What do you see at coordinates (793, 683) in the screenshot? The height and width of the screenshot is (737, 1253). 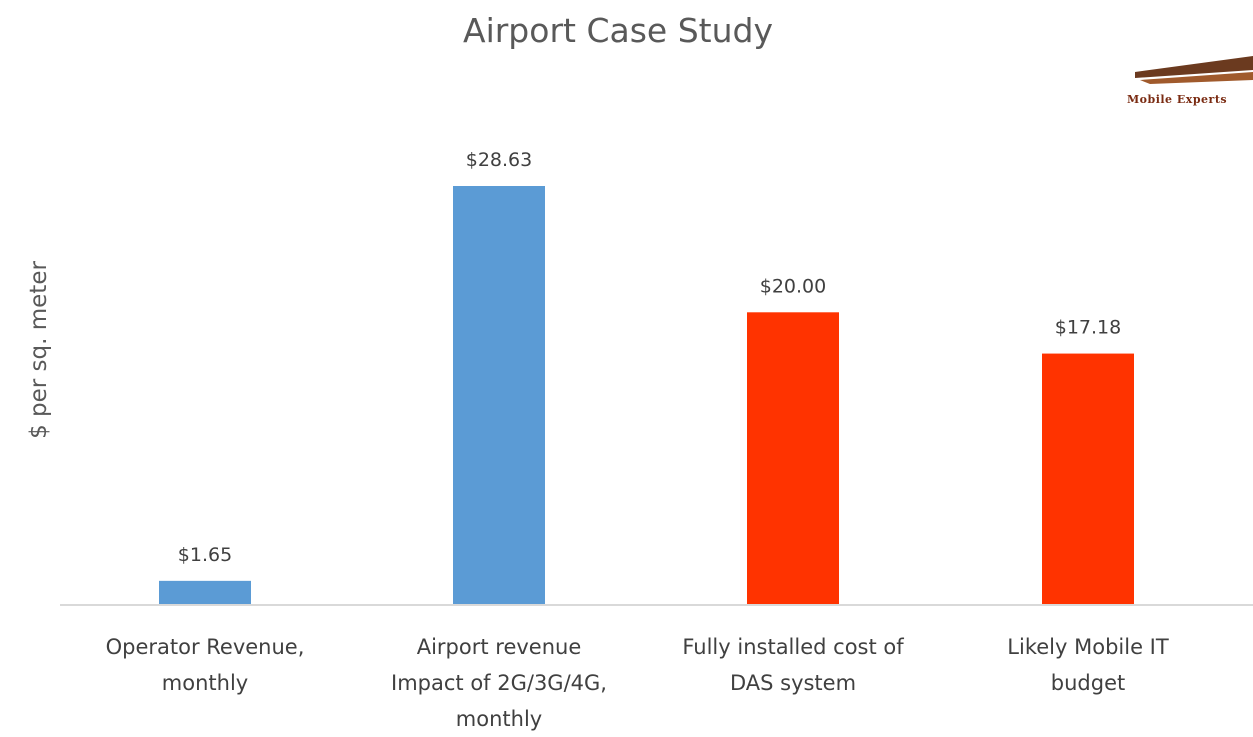 I see `category-label-line: DAS system` at bounding box center [793, 683].